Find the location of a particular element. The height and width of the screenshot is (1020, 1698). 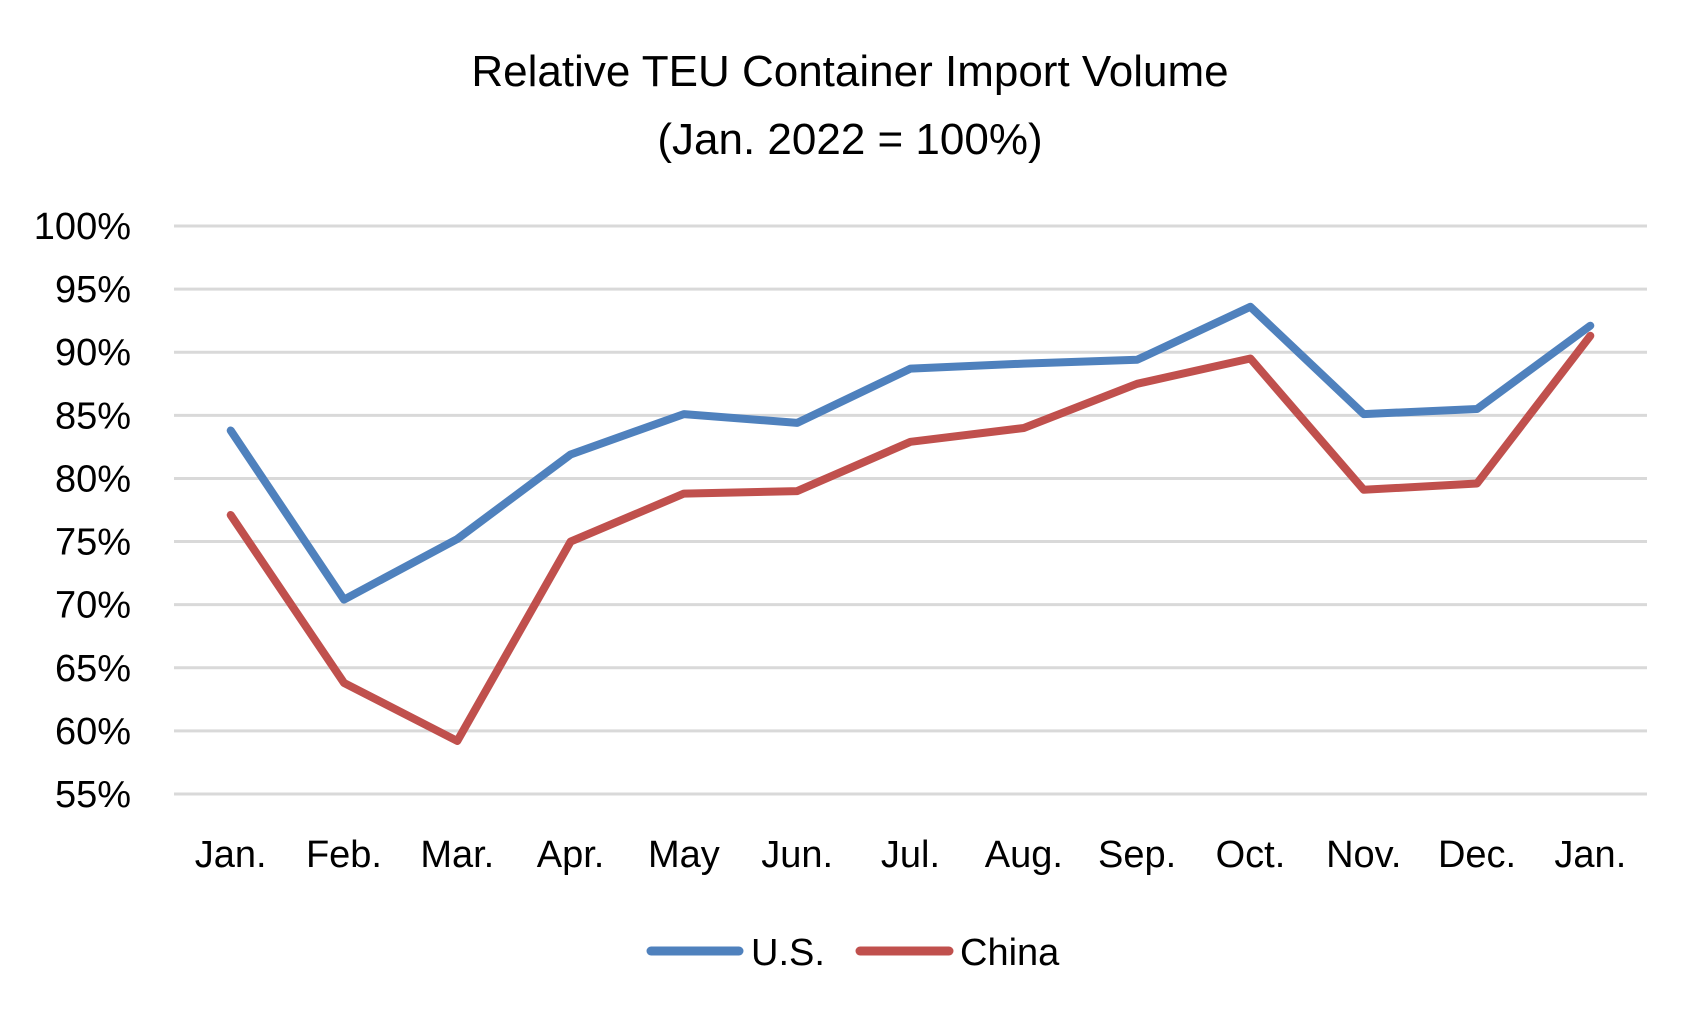

x-tick-label: Aug. is located at coordinates (1024, 855).